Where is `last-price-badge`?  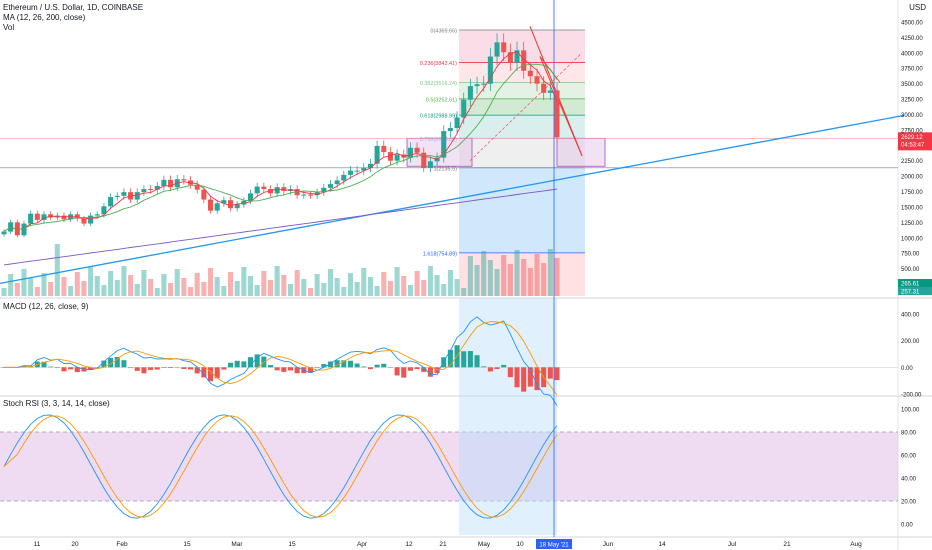
last-price-badge is located at coordinates (915, 141).